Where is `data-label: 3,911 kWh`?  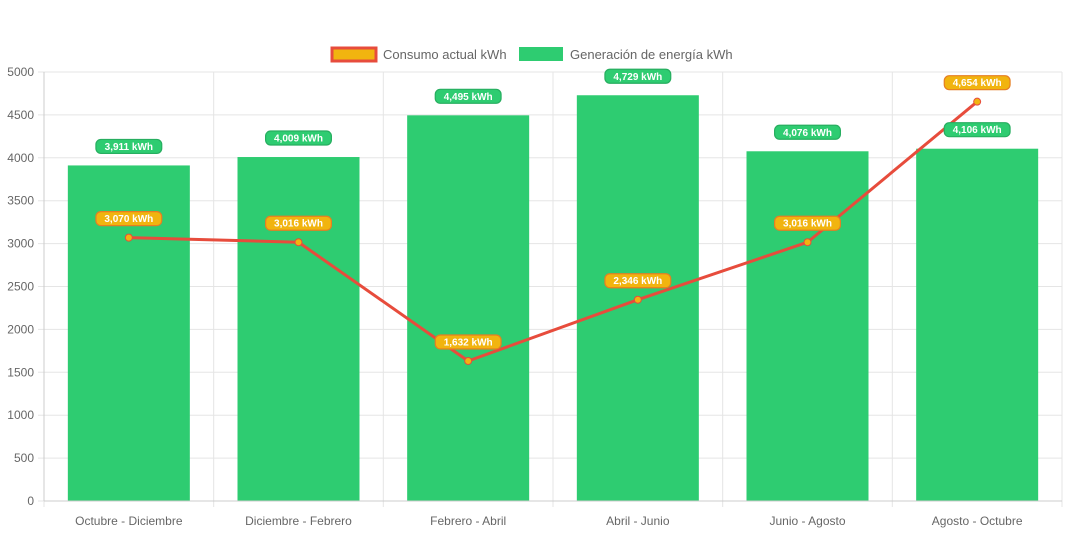 data-label: 3,911 kWh is located at coordinates (129, 146).